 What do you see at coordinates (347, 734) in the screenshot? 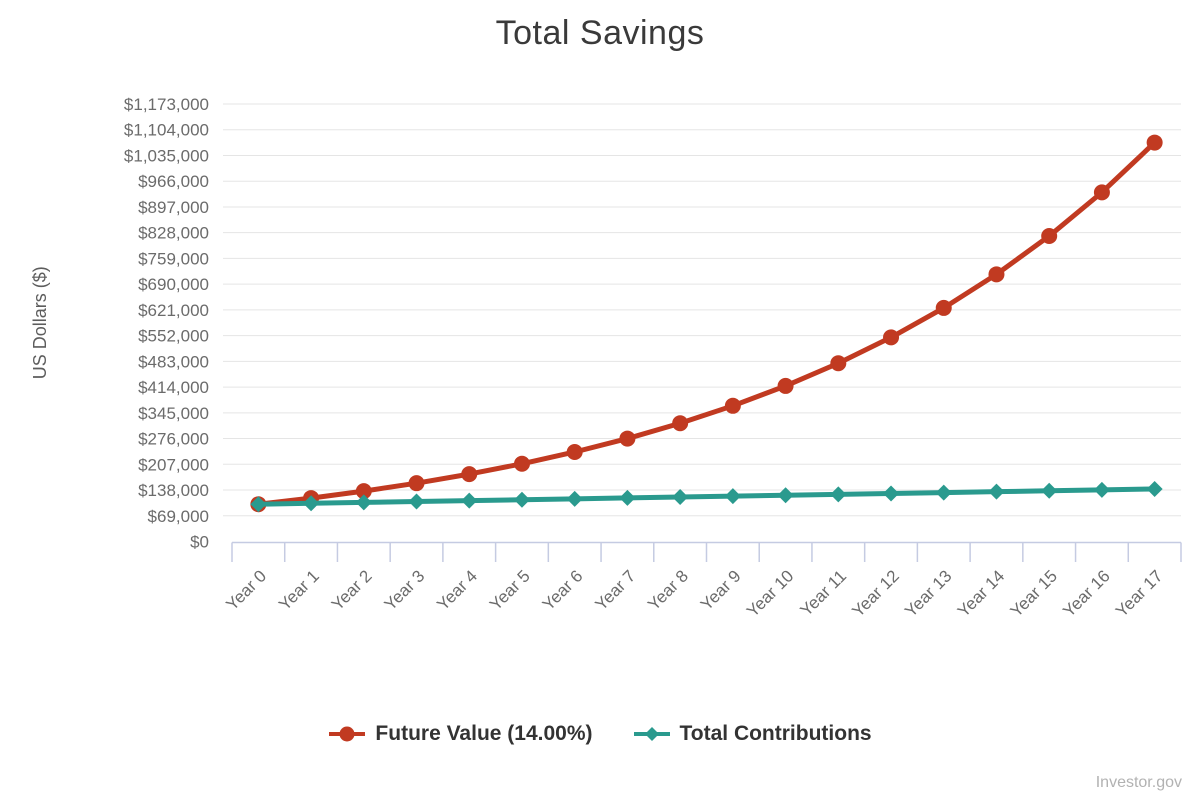
I see `future-value-legend-marker-icon` at bounding box center [347, 734].